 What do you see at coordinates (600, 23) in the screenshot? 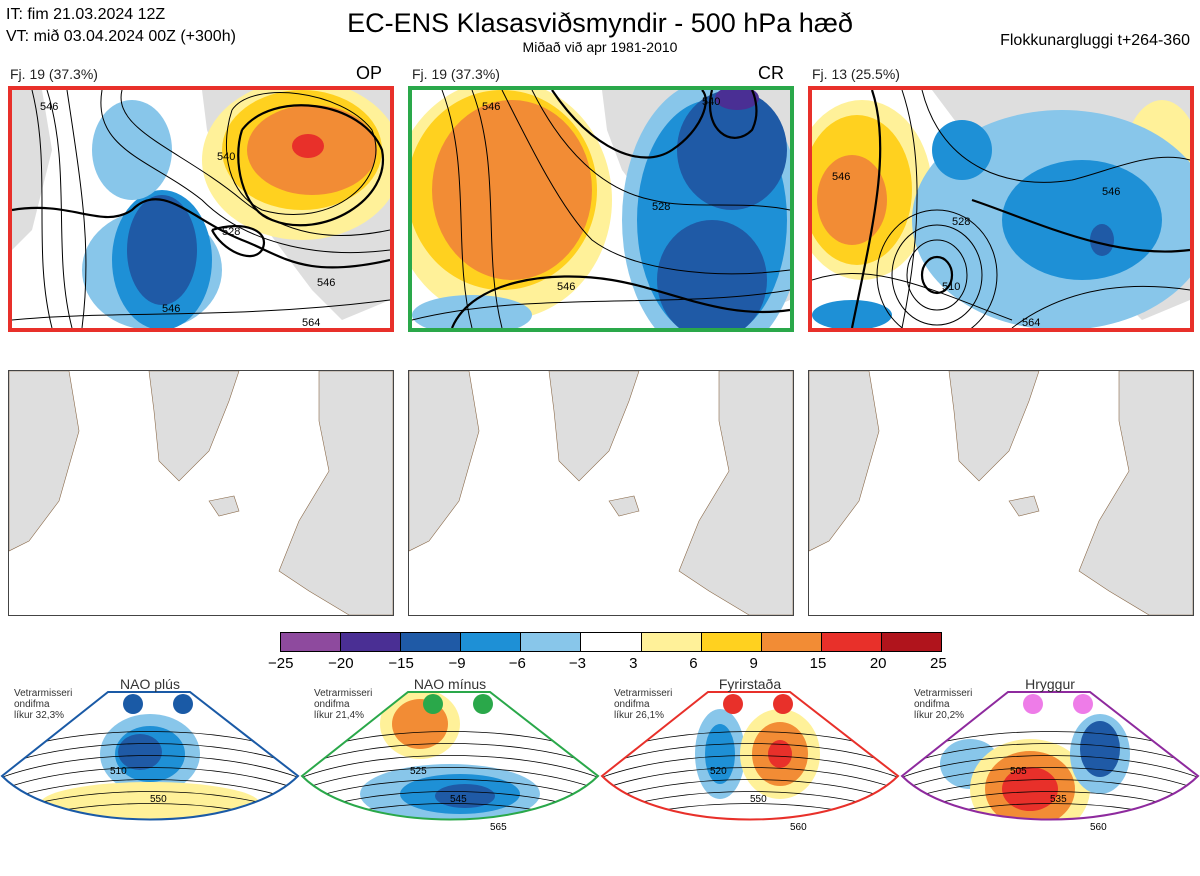
I see `page-title: EC-ENS Klasasviðsmyndir - 500 hPa hæð` at bounding box center [600, 23].